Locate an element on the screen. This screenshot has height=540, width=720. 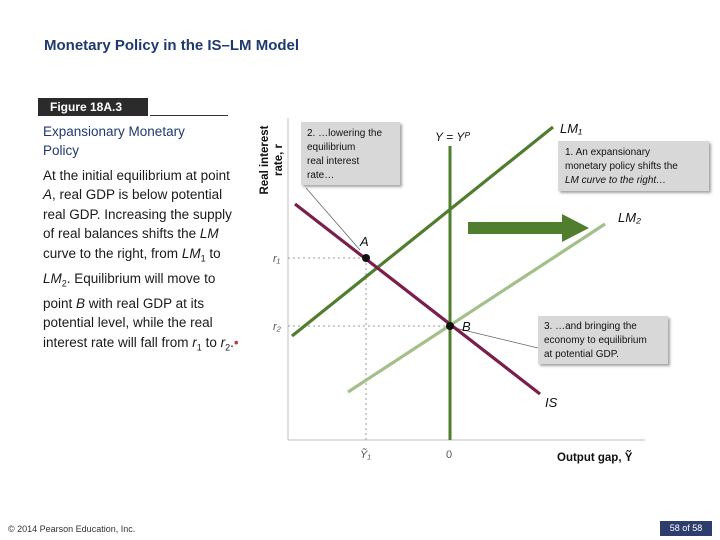
callout-1-line: monetary policy shifts the is located at coordinates (621, 166).